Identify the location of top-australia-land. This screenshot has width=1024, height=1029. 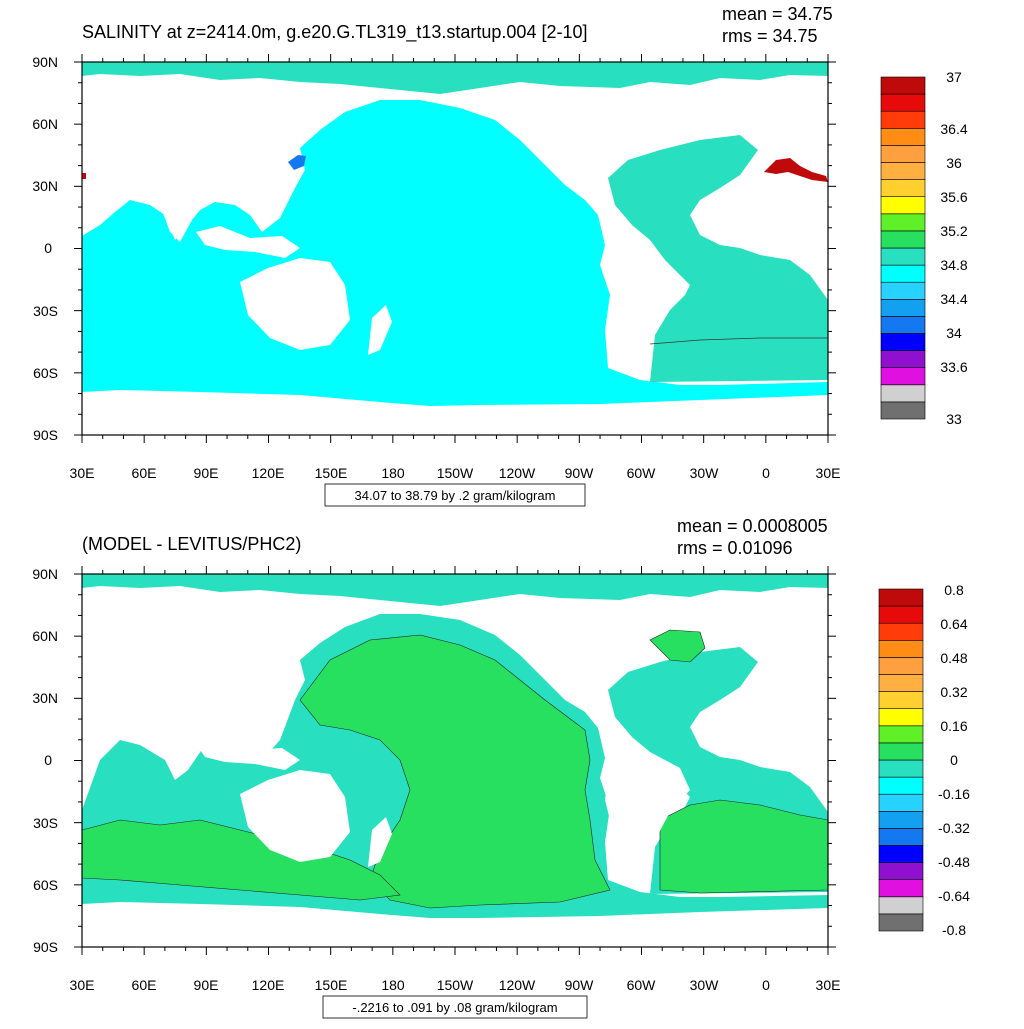
(295, 304).